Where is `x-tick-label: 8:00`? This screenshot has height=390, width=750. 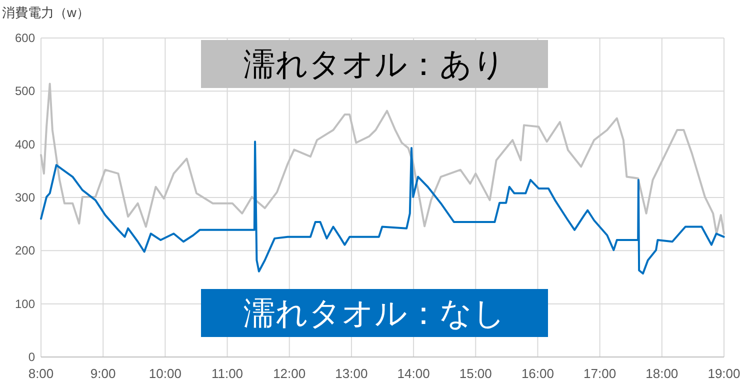 x-tick-label: 8:00 is located at coordinates (41, 373).